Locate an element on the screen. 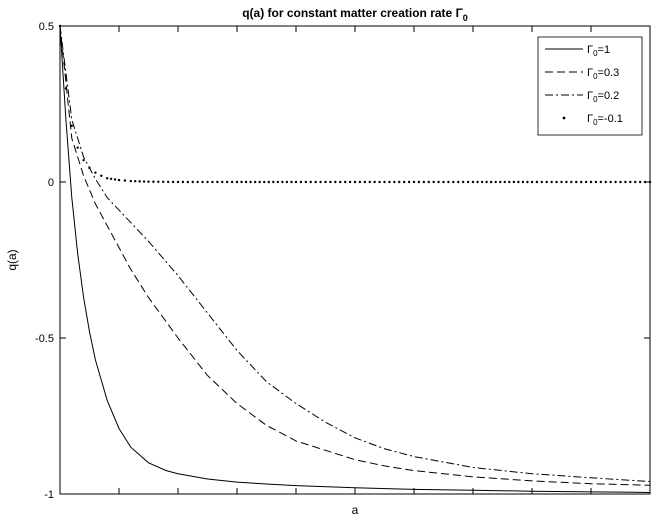  legend-subscript-1: 0 is located at coordinates (595, 76).